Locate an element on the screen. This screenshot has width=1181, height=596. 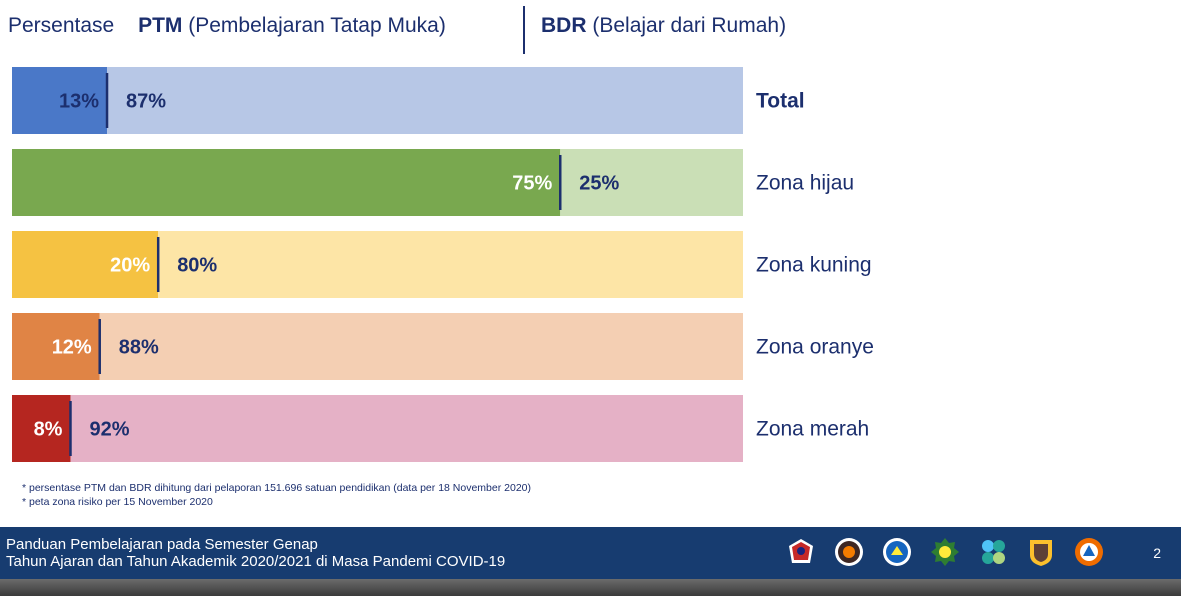
data-label-ptm: 75% is located at coordinates (532, 184).